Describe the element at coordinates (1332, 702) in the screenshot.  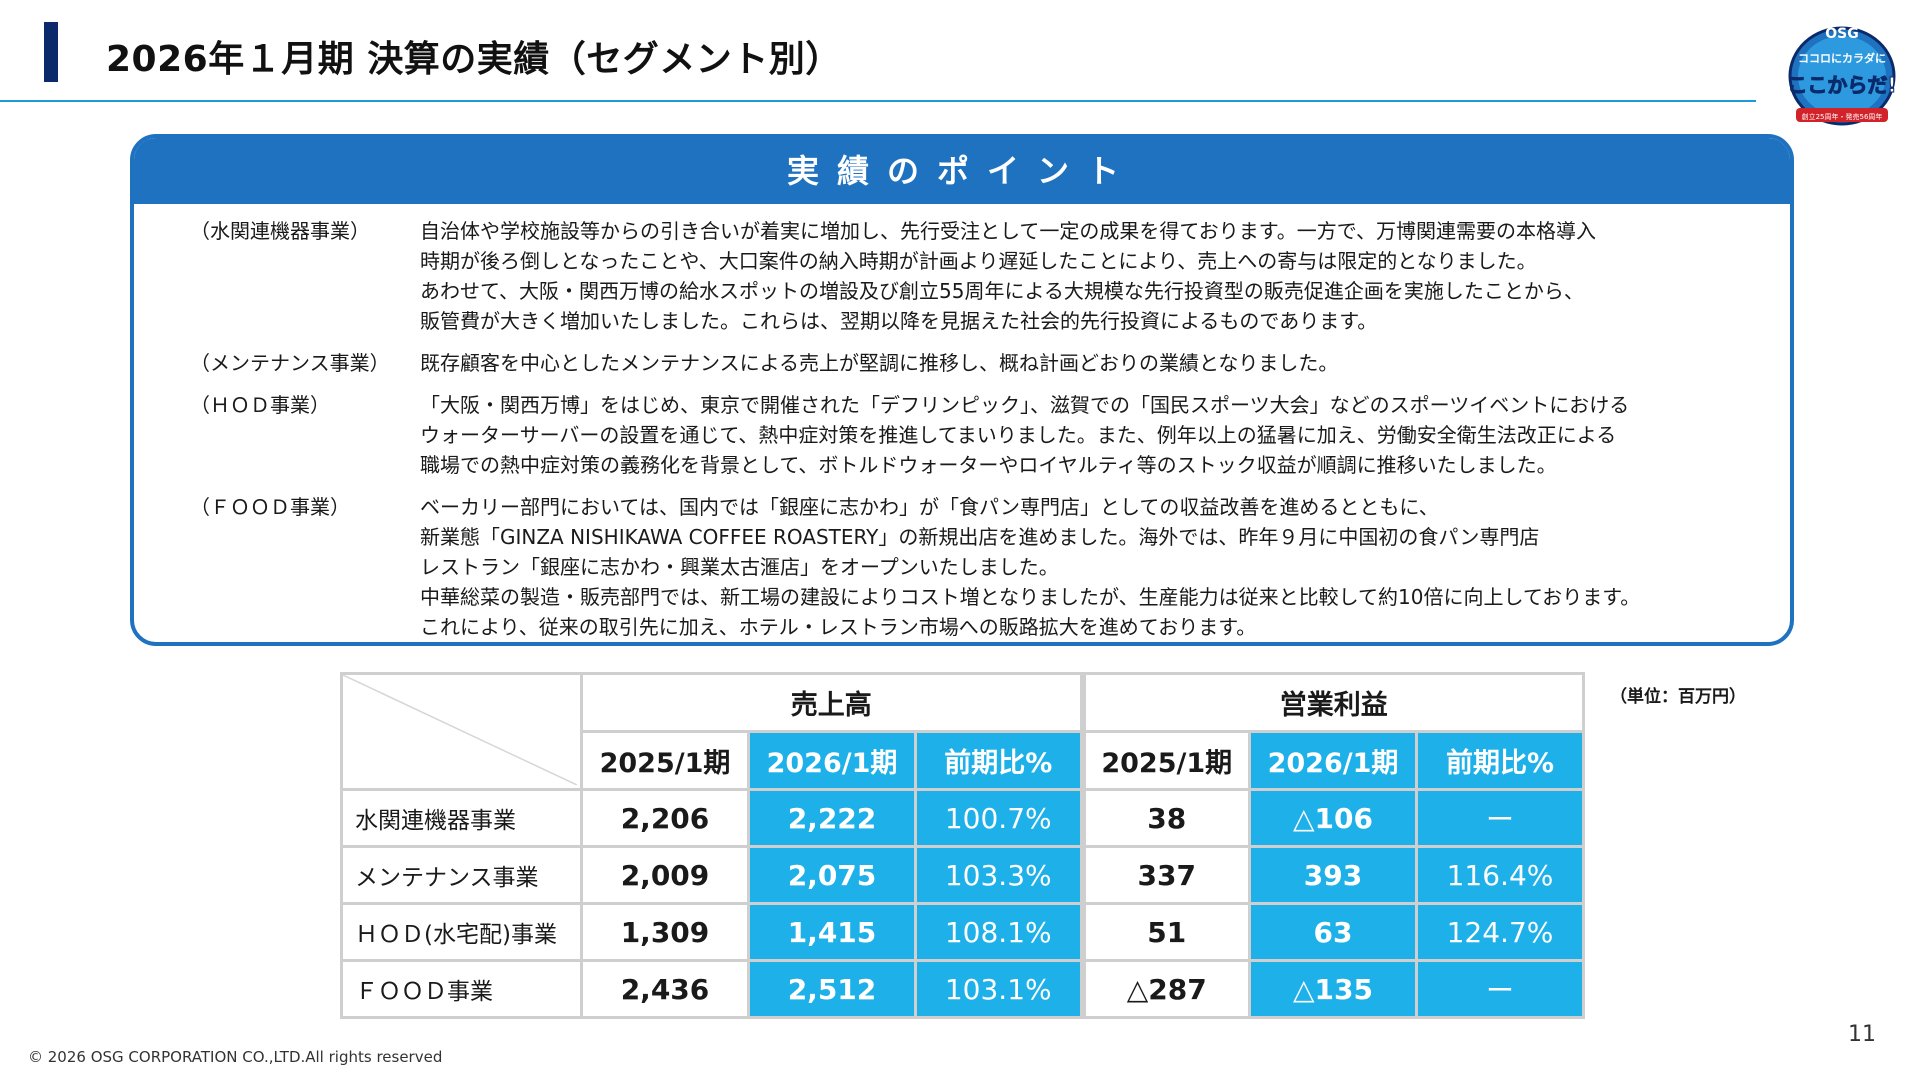
I see `group-header-operating-profit: 営業利益` at that location.